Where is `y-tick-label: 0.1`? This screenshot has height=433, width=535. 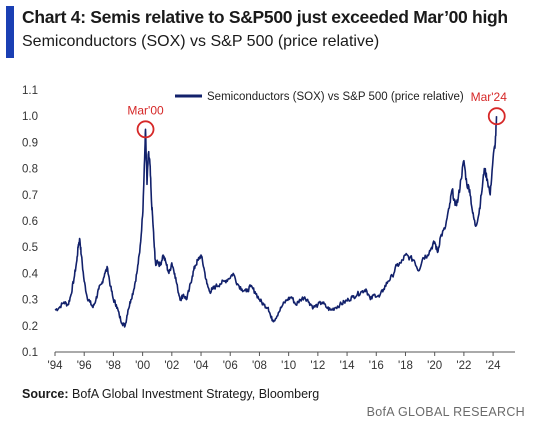 y-tick-label: 0.1 is located at coordinates (30, 353).